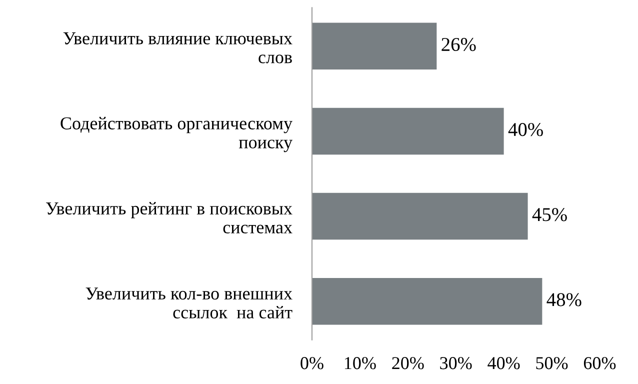 The width and height of the screenshot is (638, 384). What do you see at coordinates (312, 363) in the screenshot?
I see `x-tick-label: 0%` at bounding box center [312, 363].